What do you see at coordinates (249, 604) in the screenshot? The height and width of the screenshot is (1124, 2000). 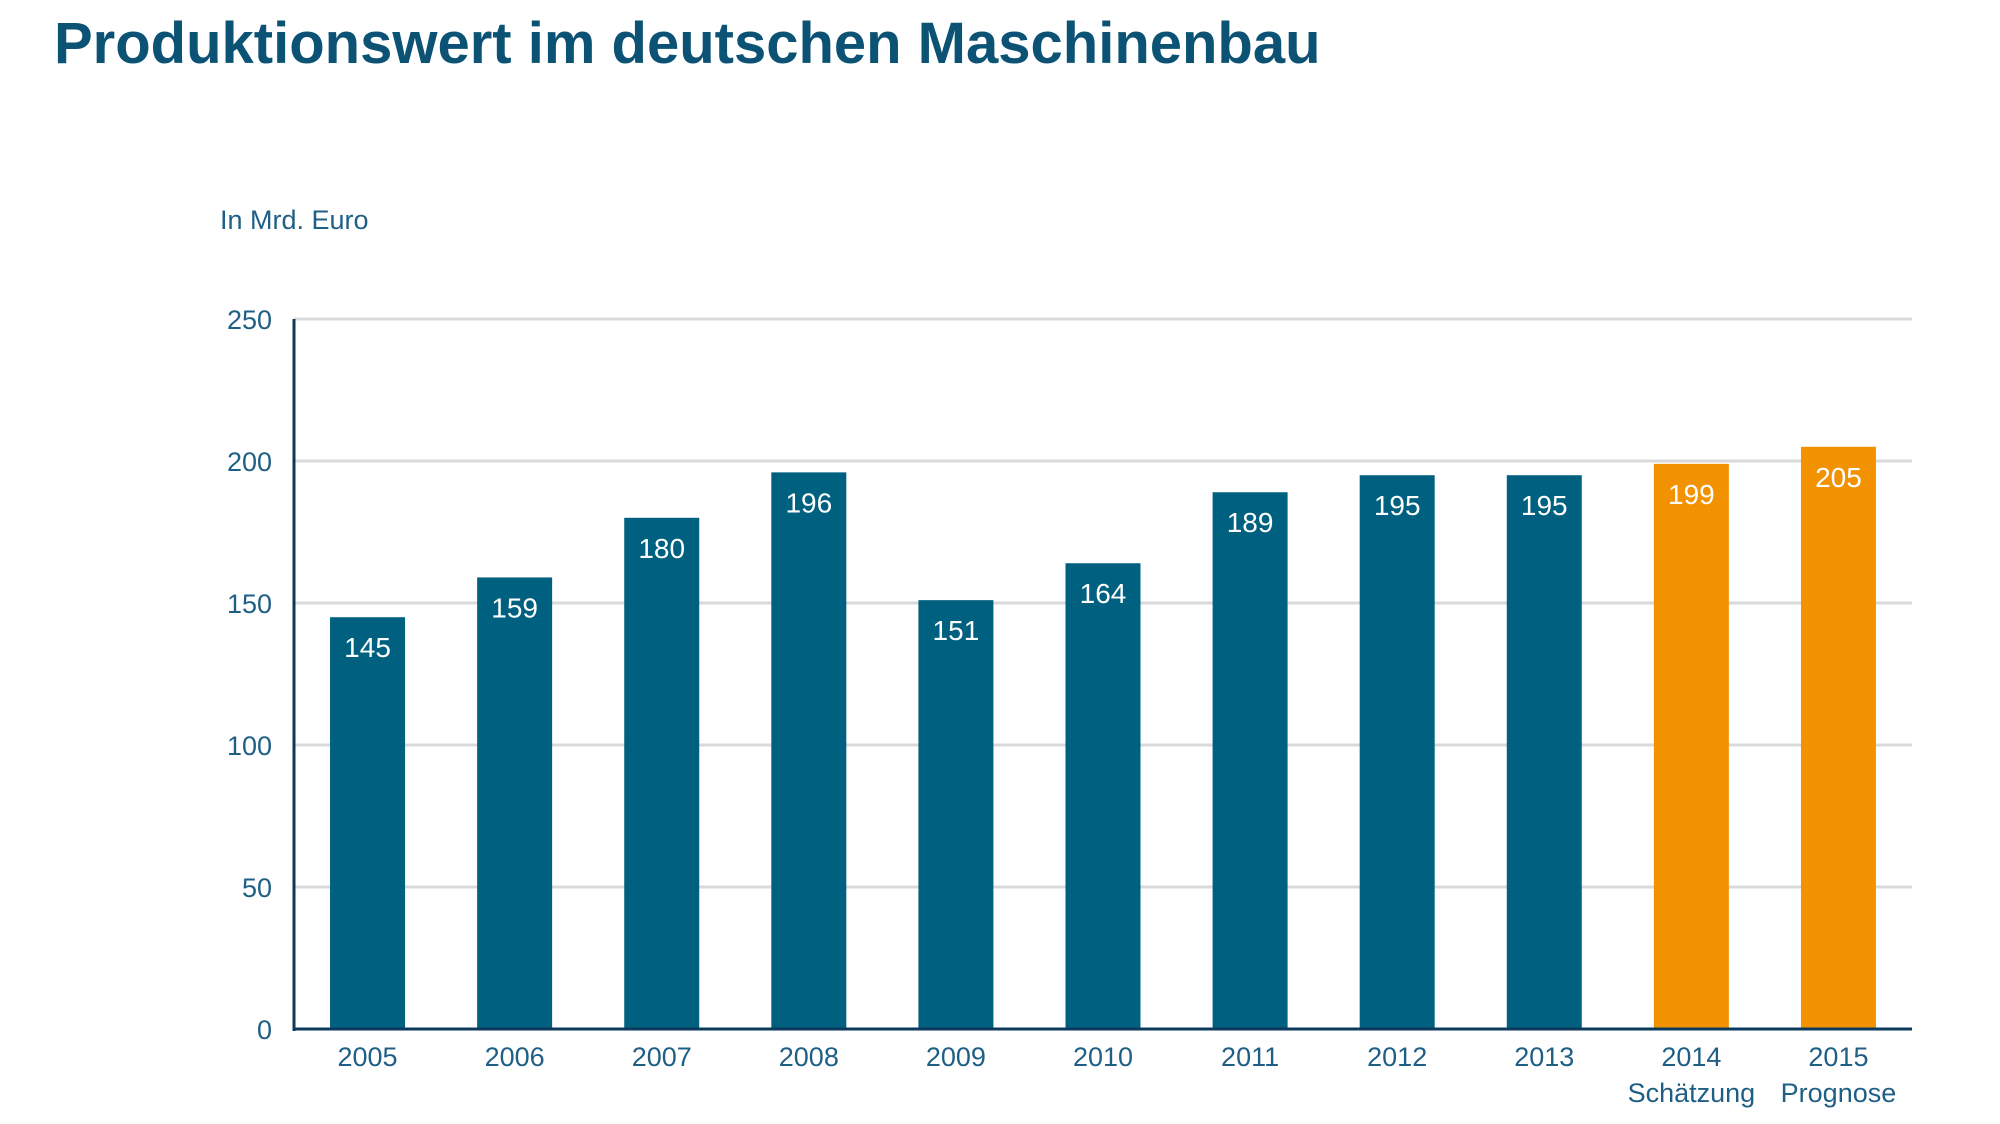 I see `y-tick-label: 150` at bounding box center [249, 604].